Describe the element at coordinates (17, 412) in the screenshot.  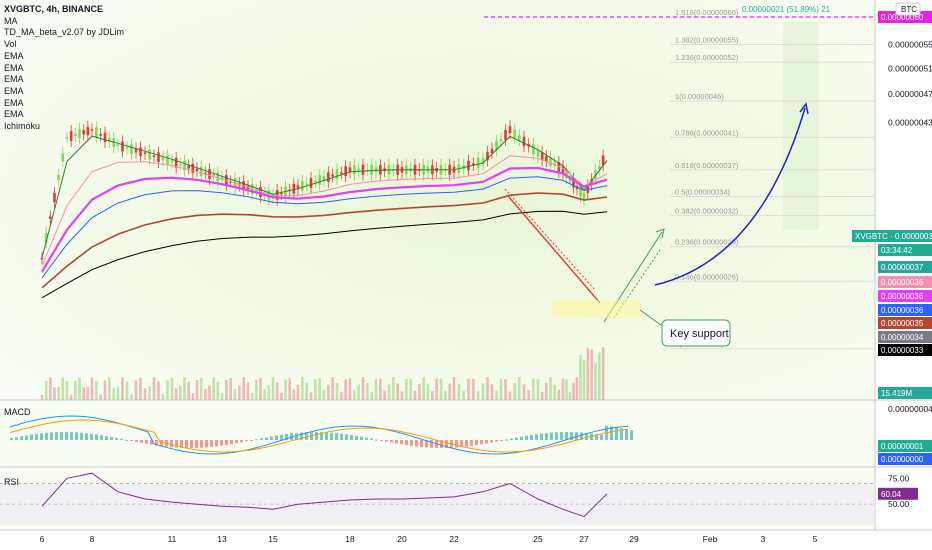
I see `macd-pane-title: MACD` at that location.